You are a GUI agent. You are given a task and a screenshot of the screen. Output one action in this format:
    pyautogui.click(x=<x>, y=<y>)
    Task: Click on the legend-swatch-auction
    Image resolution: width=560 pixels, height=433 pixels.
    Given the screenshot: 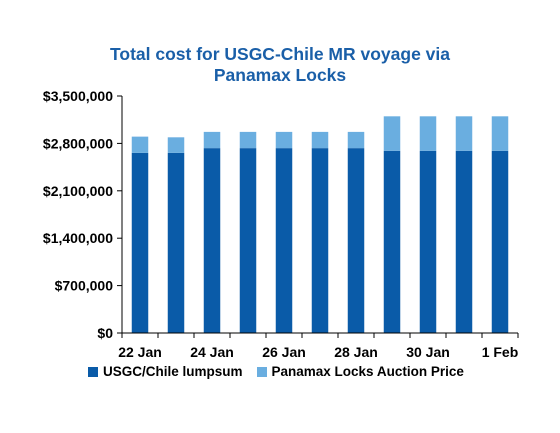 What is the action you would take?
    pyautogui.click(x=261, y=371)
    